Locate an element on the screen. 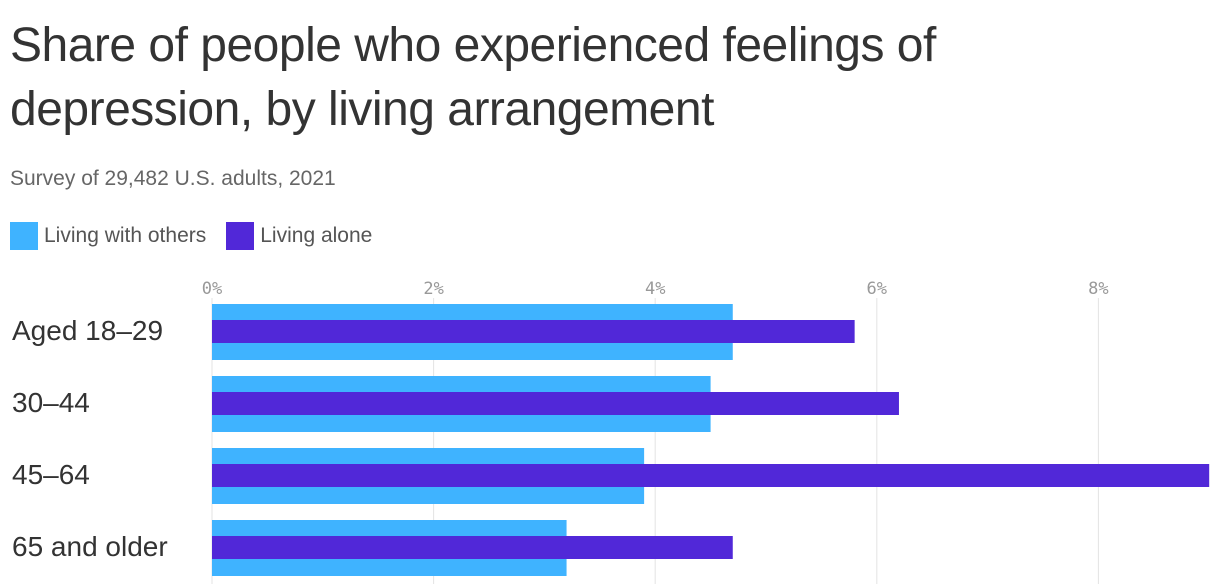  x-tick-label: 6% is located at coordinates (877, 289).